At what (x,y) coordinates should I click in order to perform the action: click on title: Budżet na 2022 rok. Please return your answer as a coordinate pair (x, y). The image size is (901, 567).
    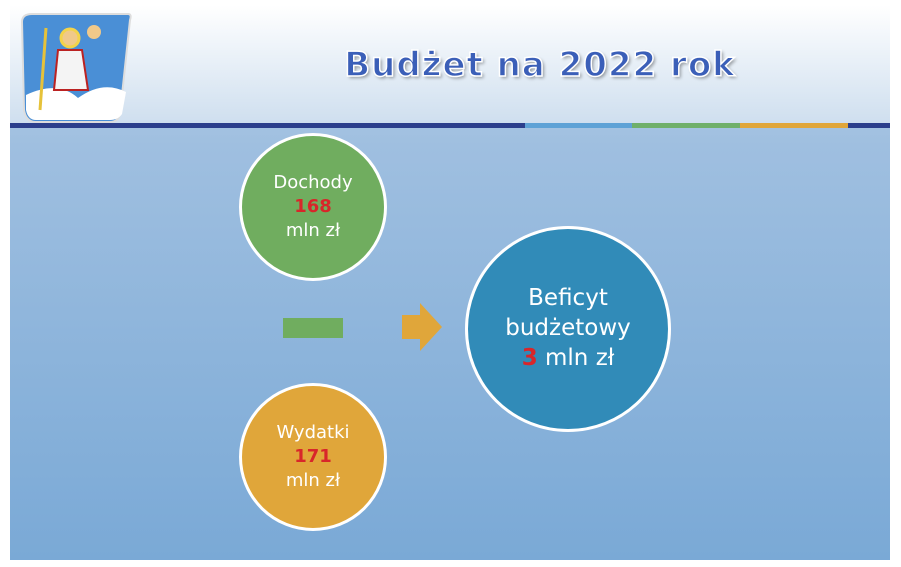
    Looking at the image, I should click on (539, 65).